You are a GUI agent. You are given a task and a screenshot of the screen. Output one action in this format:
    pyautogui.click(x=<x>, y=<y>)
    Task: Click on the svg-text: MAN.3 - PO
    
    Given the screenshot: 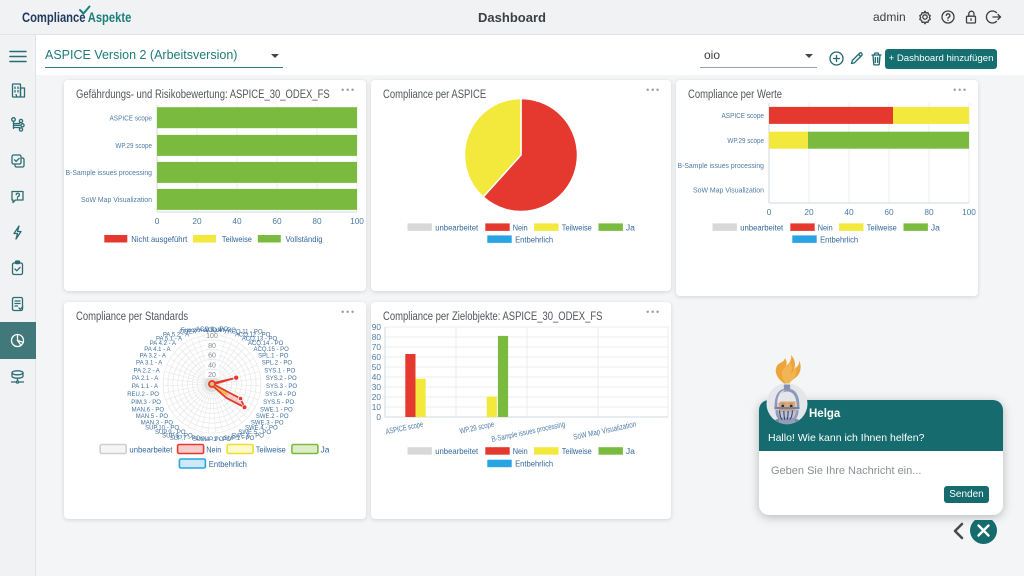 What is the action you would take?
    pyautogui.click(x=157, y=423)
    